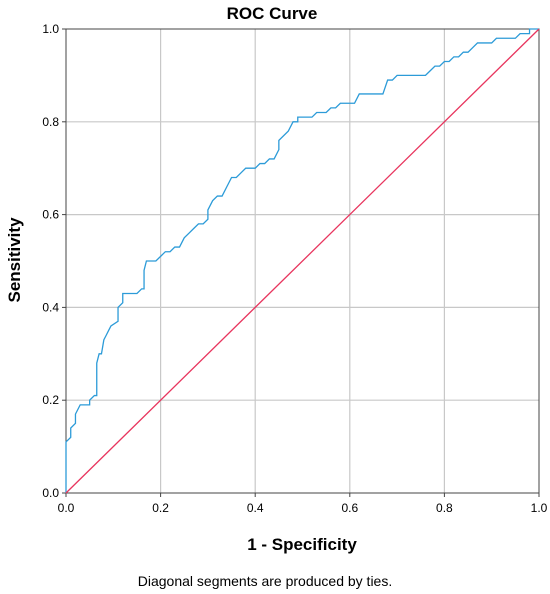 This screenshot has width=550, height=594. I want to click on x-axis-ticks: 0.0 0.2 0.4 0.6 0.8 1.0, so click(303, 504).